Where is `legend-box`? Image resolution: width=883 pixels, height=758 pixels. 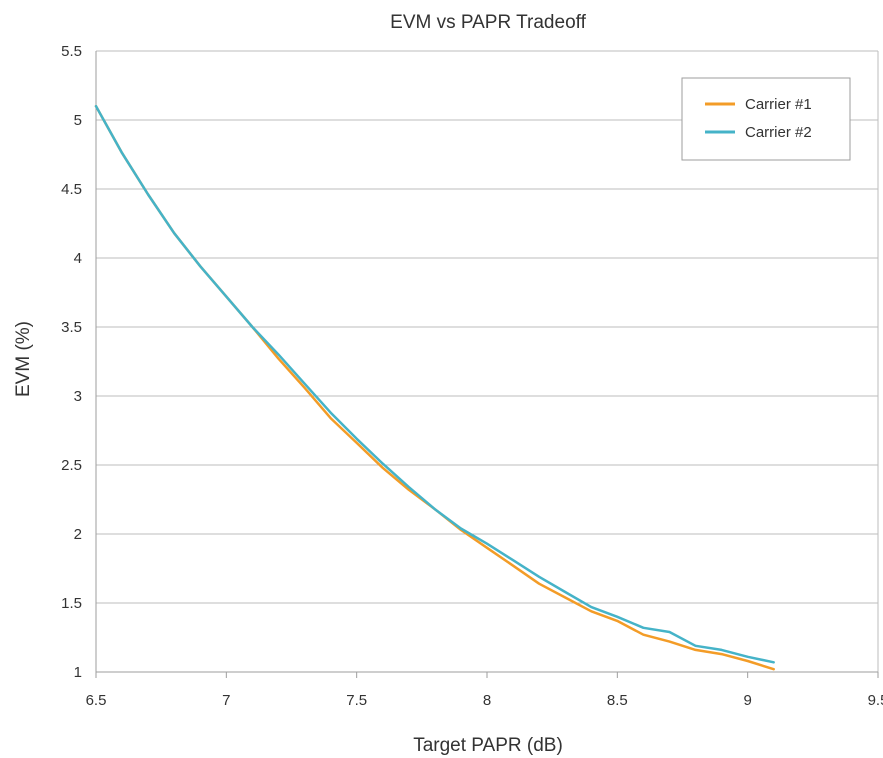
legend-box is located at coordinates (766, 119).